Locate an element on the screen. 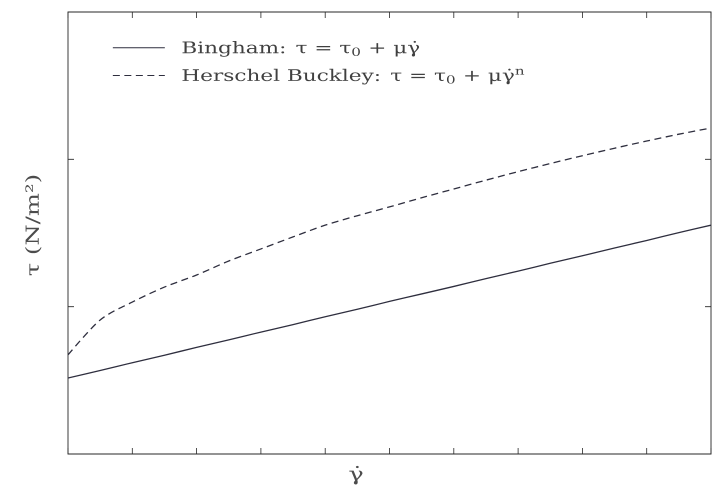 Image resolution: width=714 pixels, height=497 pixels. legend-label: Herschel Buckley: τ = τ$_{0}$ + μγ̇$^{n}$ is located at coordinates (353, 76).